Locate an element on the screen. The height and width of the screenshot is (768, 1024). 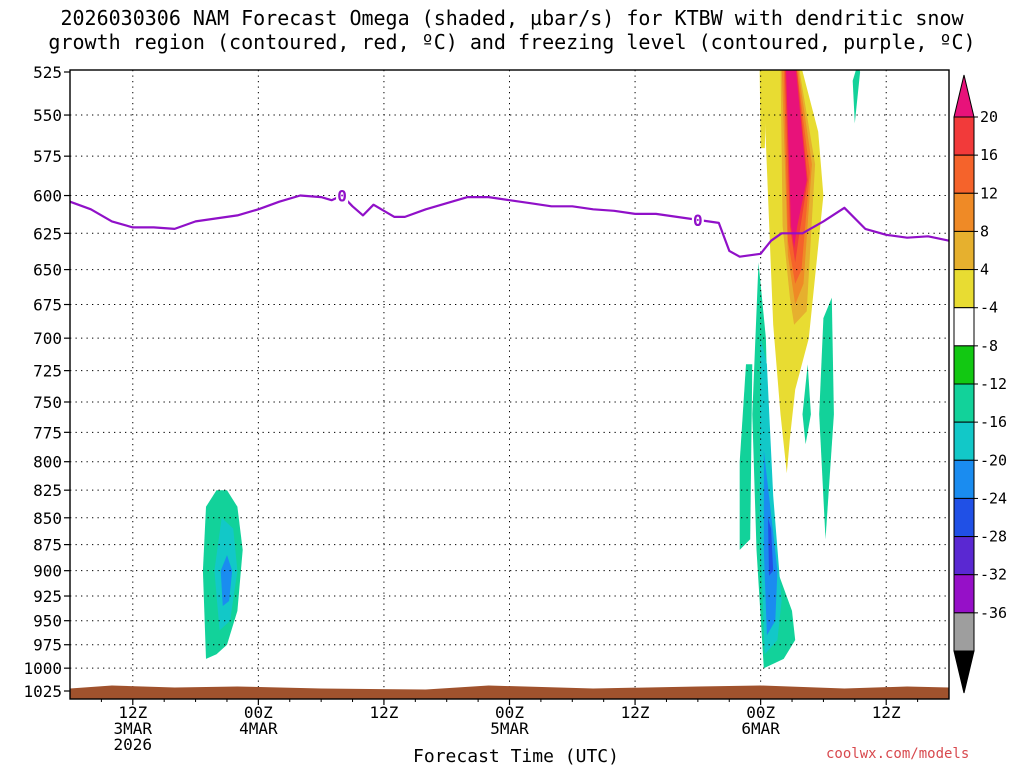
colorbar-label: 8 is located at coordinates (984, 231).